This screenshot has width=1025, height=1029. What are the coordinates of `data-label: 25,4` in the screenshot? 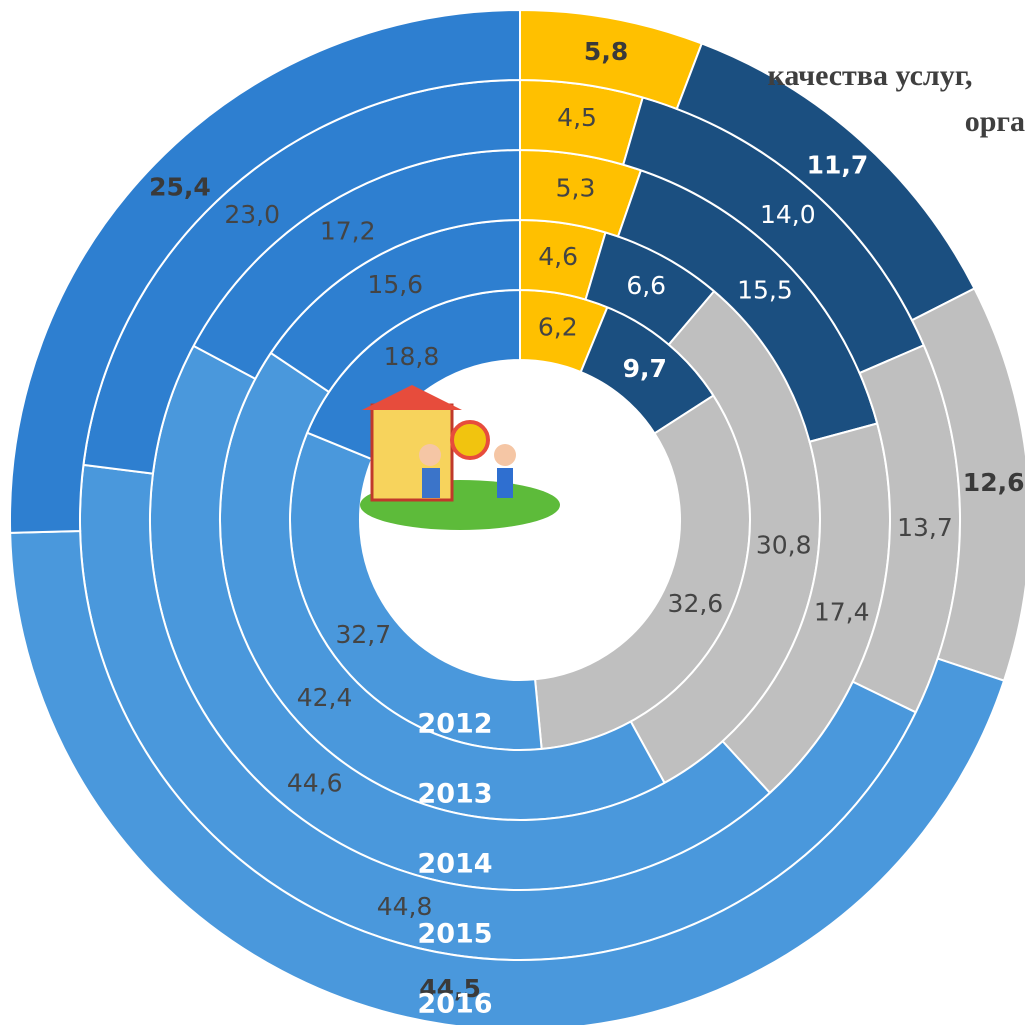 It's located at (180, 186).